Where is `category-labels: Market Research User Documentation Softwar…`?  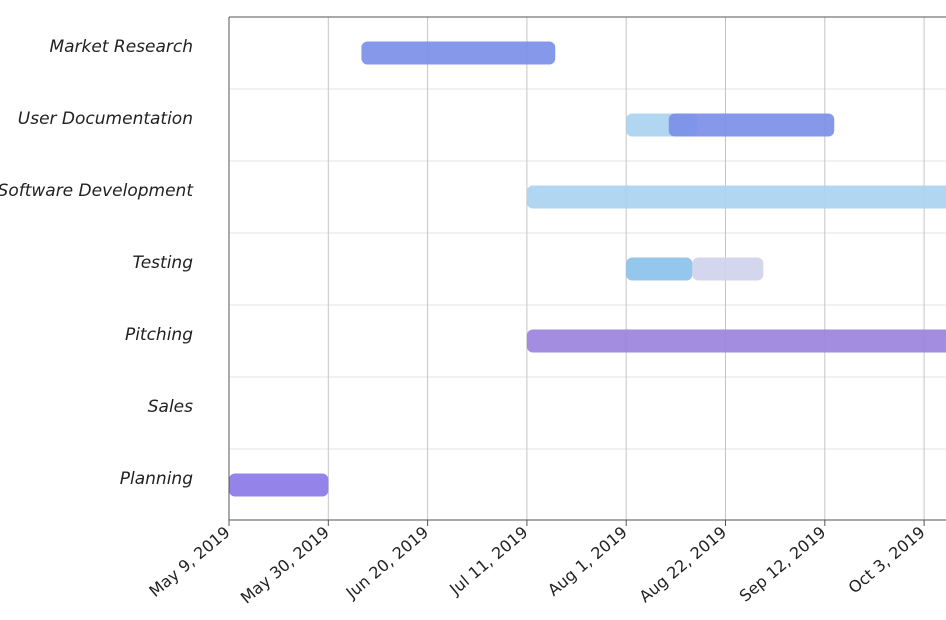 category-labels: Market Research User Documentation Softwar… is located at coordinates (97, 263).